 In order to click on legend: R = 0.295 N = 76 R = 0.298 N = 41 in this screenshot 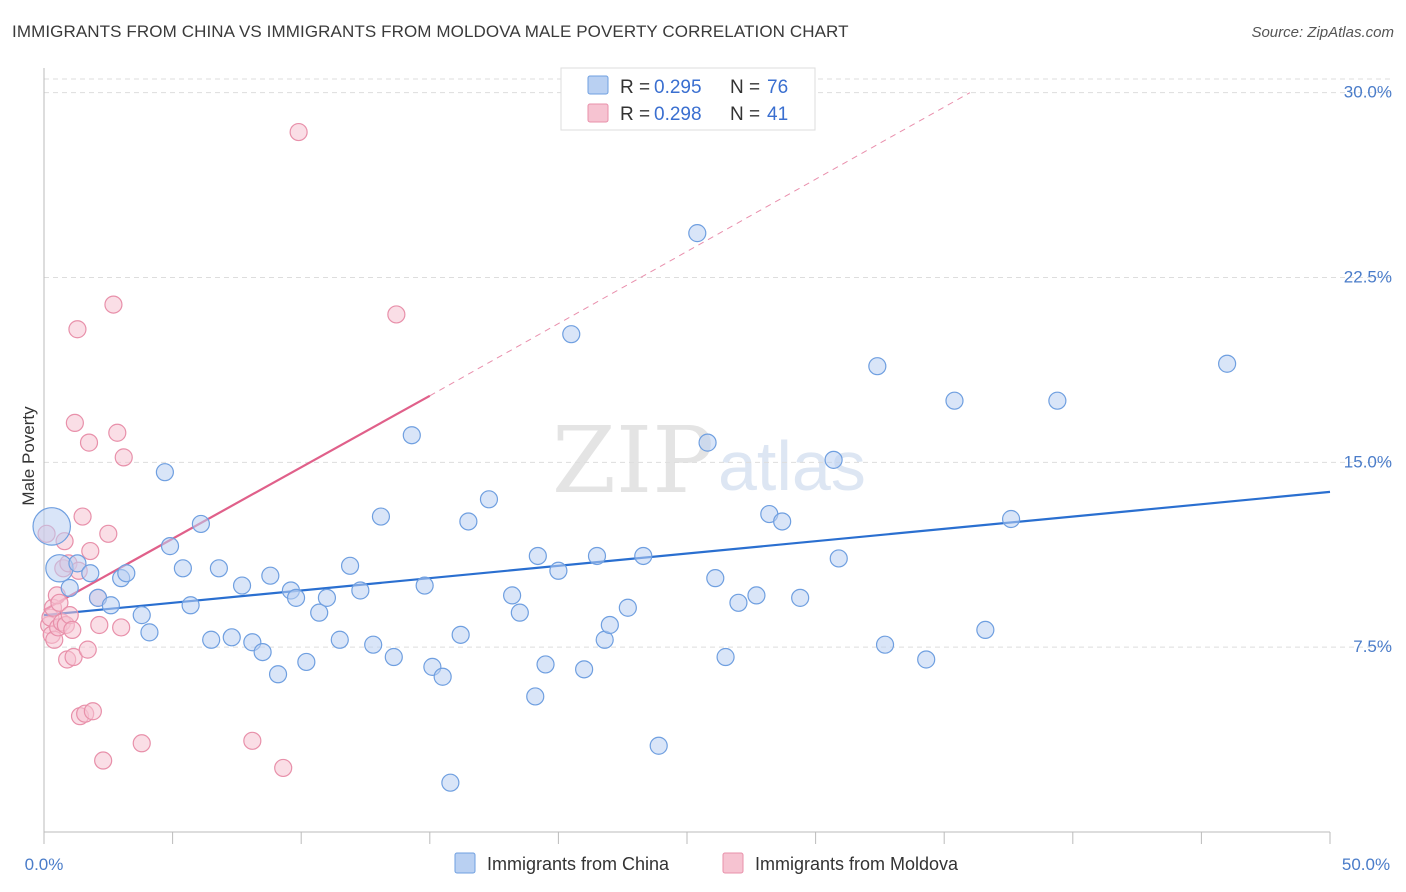, I will do `click(688, 99)`.